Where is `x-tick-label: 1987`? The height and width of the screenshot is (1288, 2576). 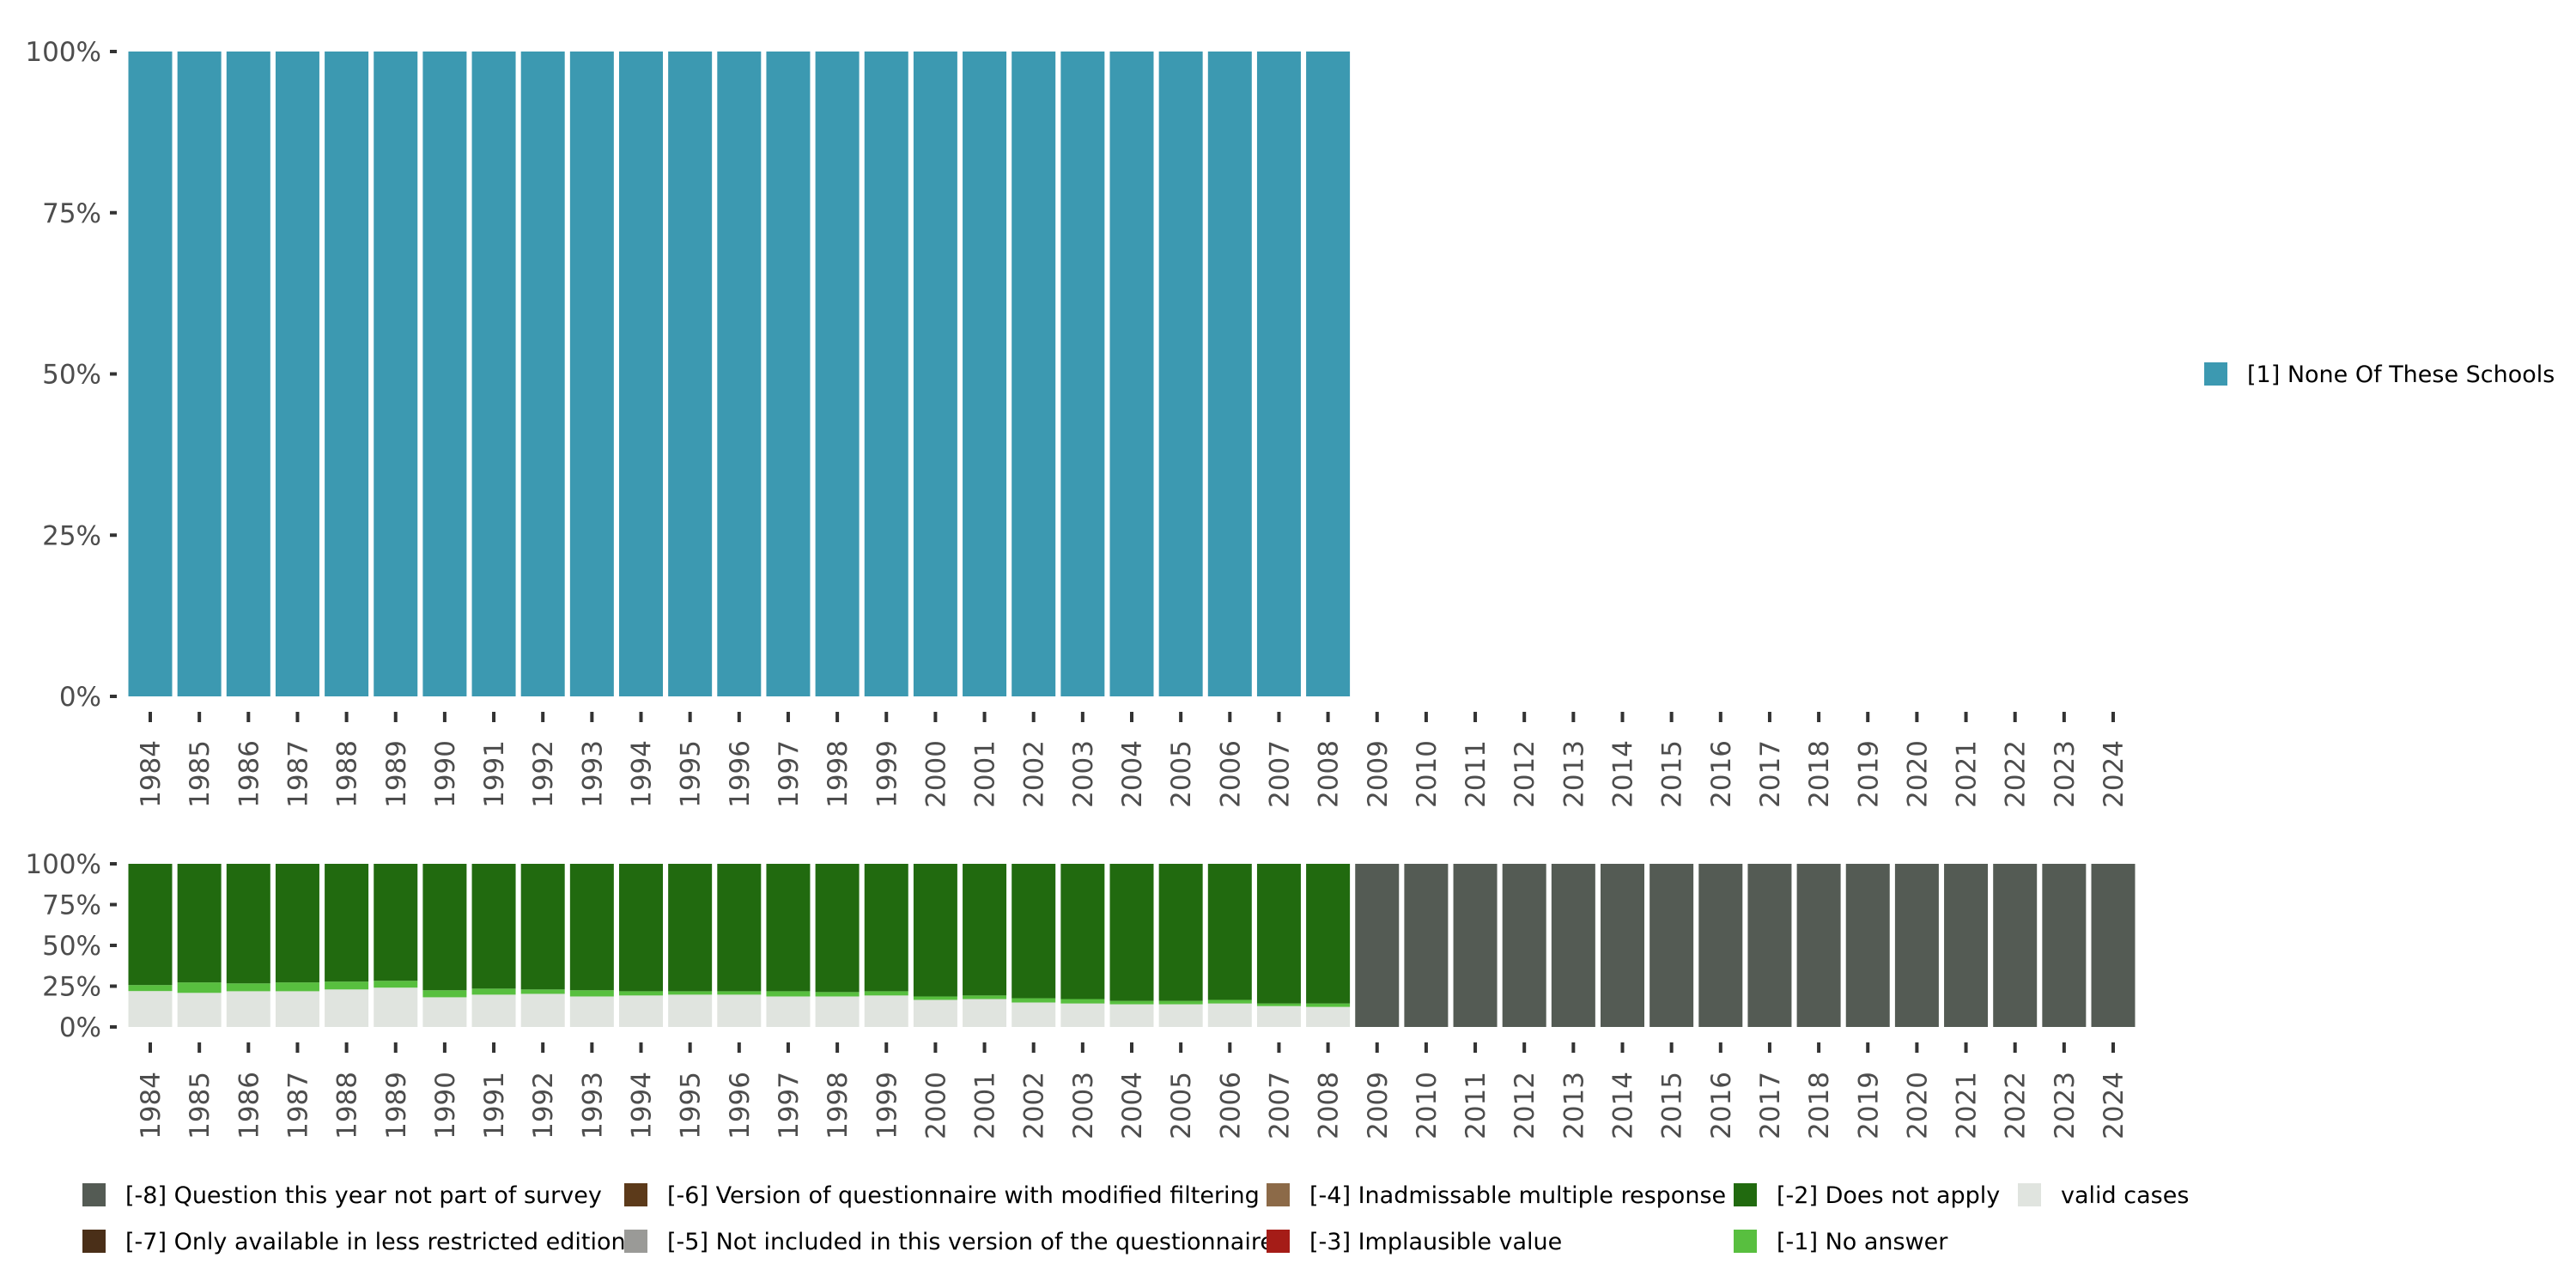
x-tick-label: 1987 is located at coordinates (298, 1105).